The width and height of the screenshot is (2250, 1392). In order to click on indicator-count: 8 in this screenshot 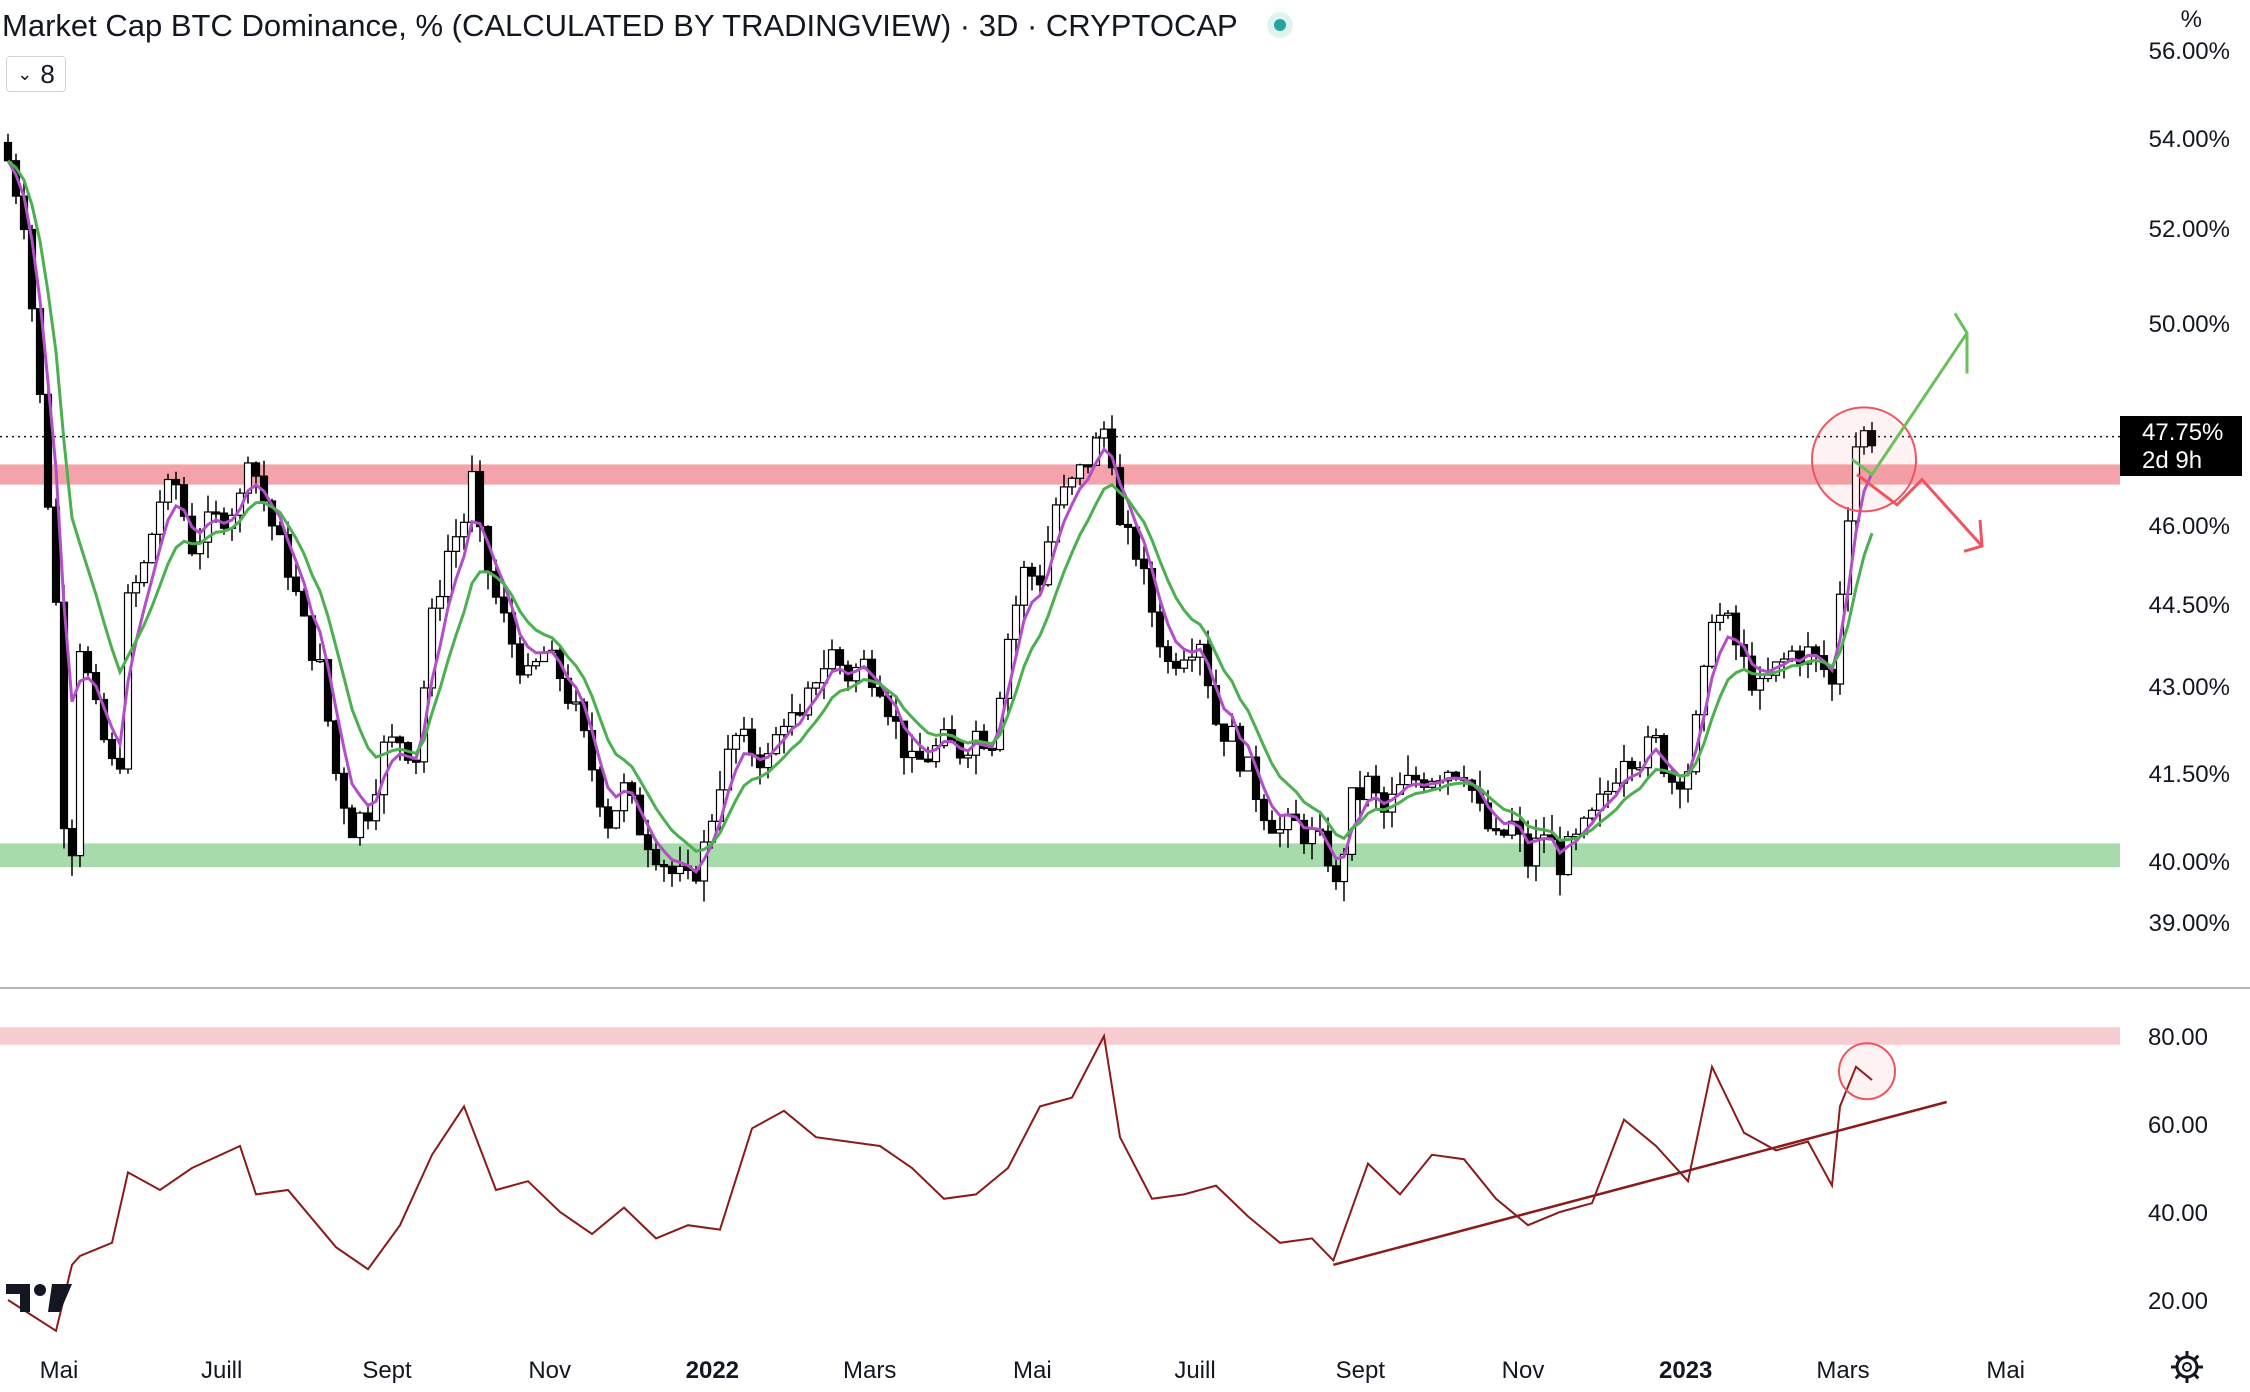, I will do `click(47, 73)`.